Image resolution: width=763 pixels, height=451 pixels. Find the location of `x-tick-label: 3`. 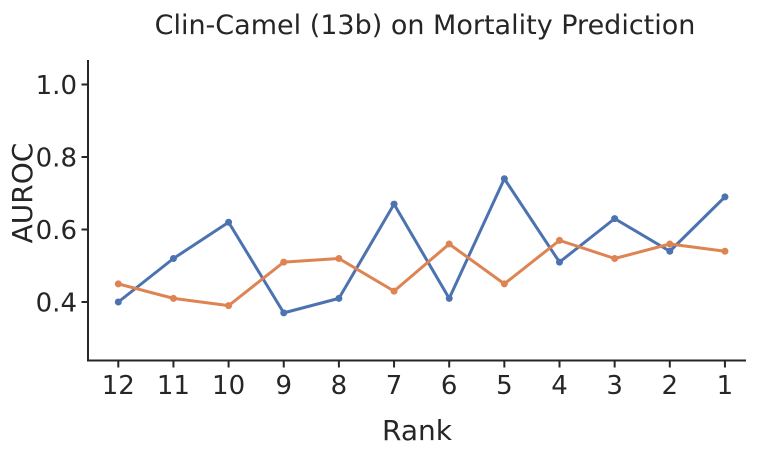

x-tick-label: 3 is located at coordinates (614, 386).